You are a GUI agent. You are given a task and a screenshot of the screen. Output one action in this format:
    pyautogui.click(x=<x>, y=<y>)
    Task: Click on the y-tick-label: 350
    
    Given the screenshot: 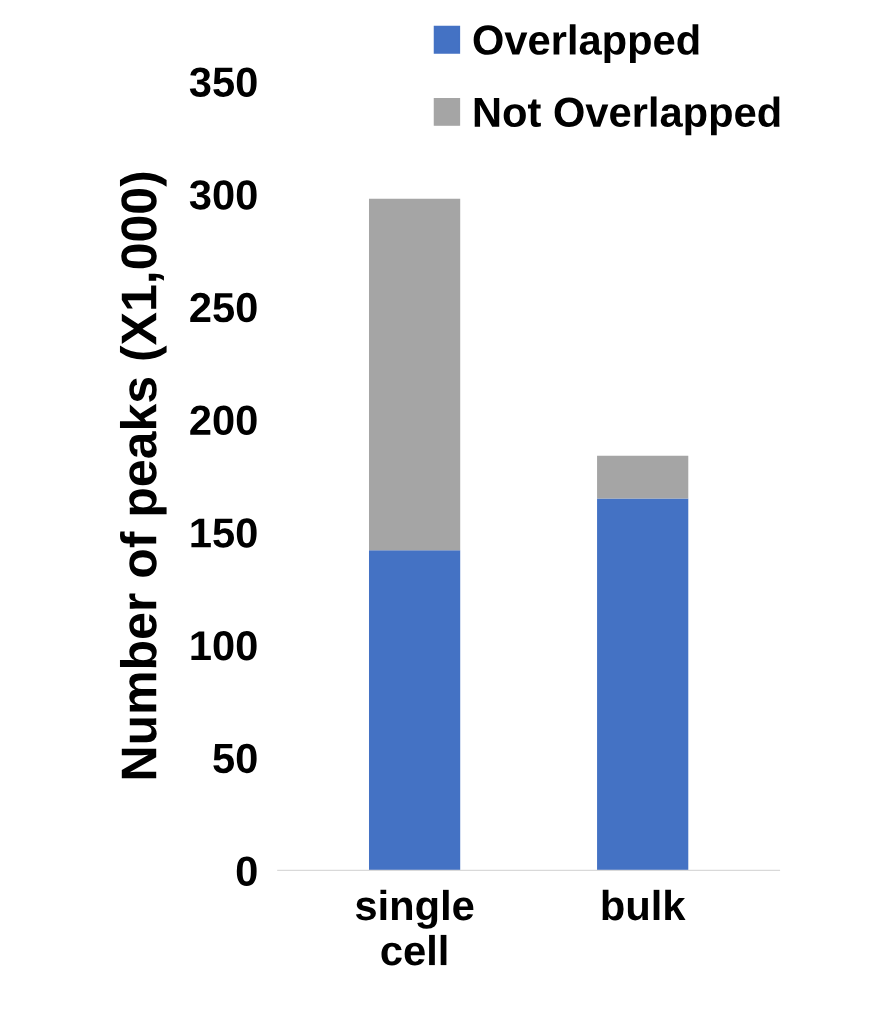 What is the action you would take?
    pyautogui.click(x=223, y=82)
    